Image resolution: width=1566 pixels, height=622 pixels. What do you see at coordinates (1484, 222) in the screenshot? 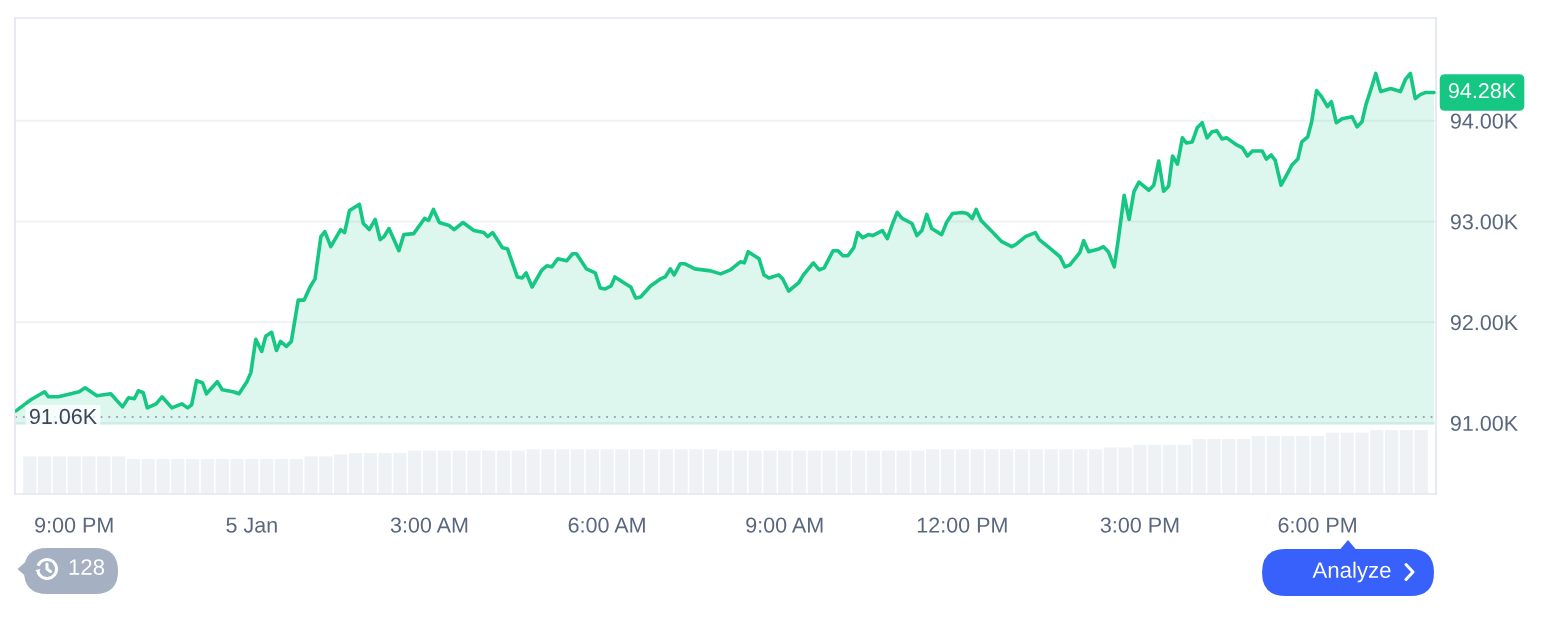
I see `y-tick-label: 93.00K` at bounding box center [1484, 222].